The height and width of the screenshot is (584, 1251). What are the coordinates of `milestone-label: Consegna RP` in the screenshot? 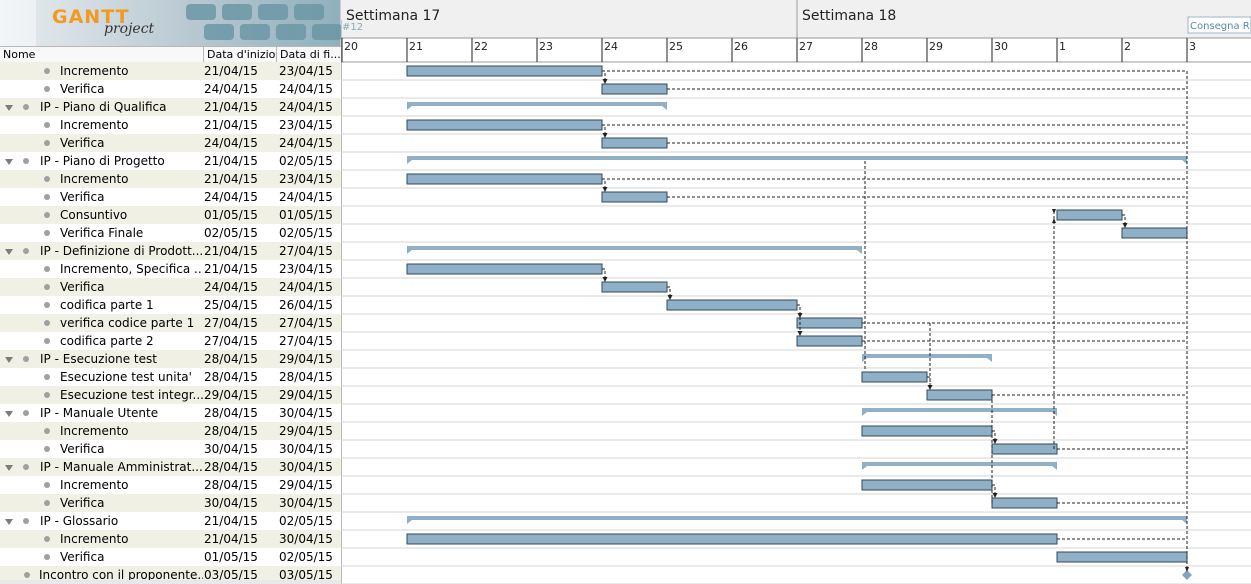 It's located at (1220, 26).